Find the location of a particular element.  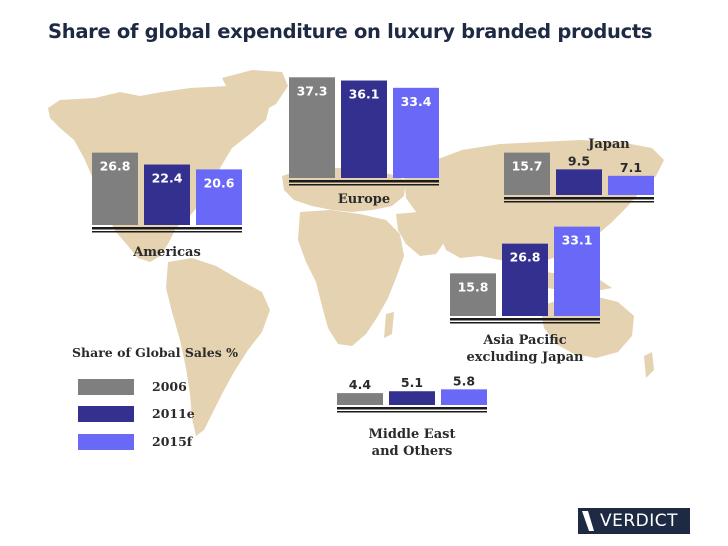

value-label: 15.7 is located at coordinates (527, 166).